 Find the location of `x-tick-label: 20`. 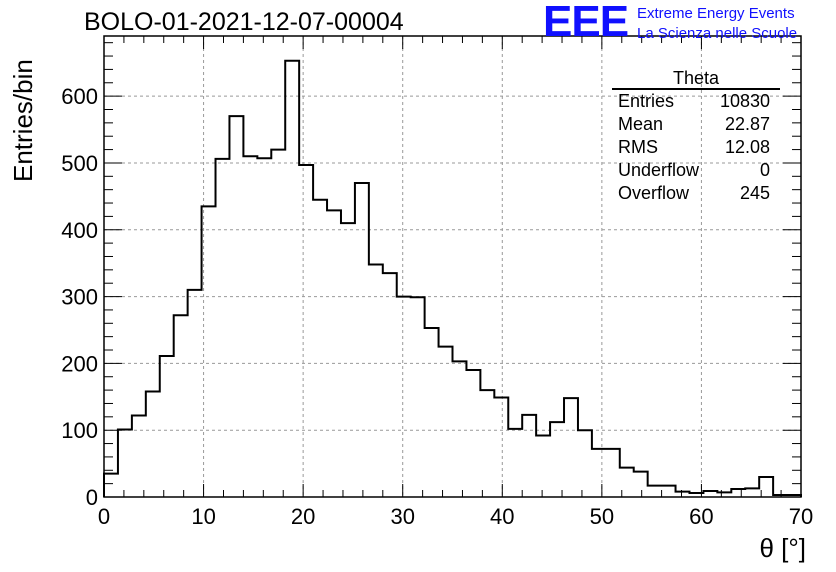

x-tick-label: 20 is located at coordinates (303, 516).